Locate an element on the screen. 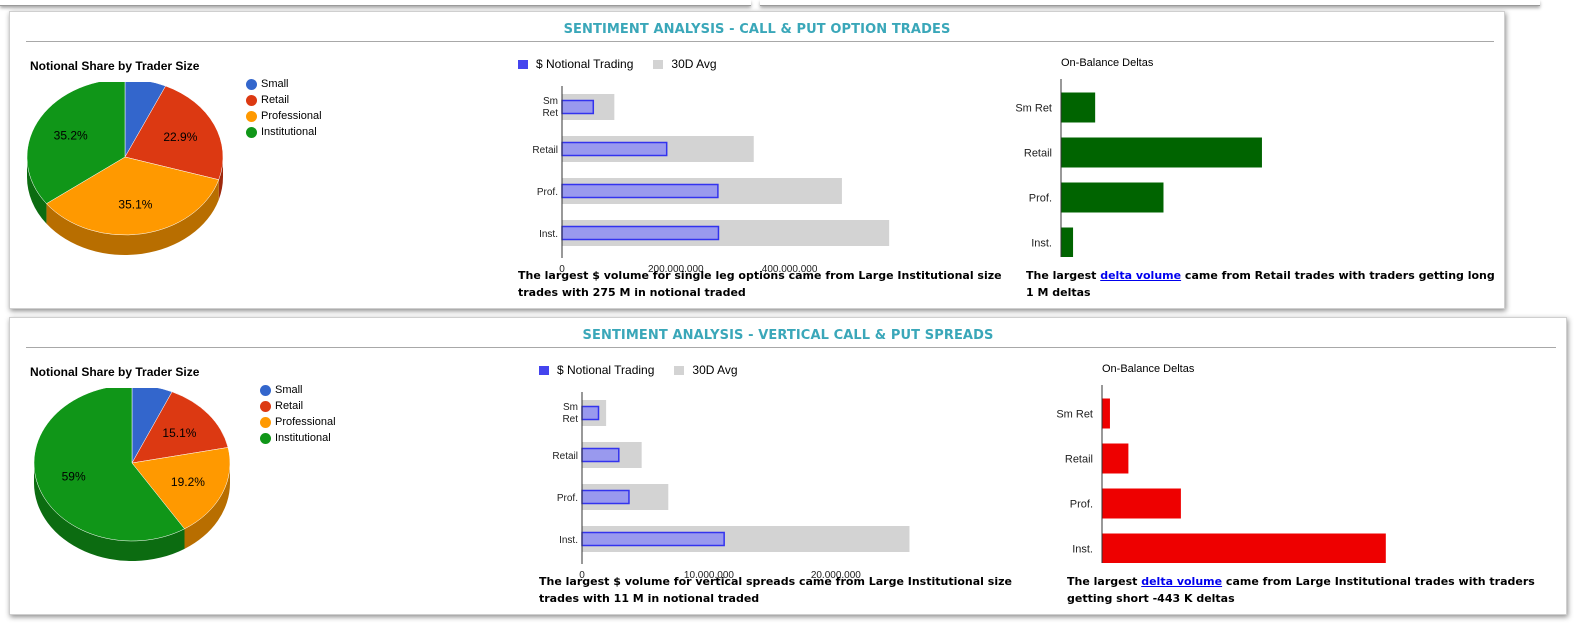 The width and height of the screenshot is (1593, 630). legend-item-retail: Retail is located at coordinates (298, 406).